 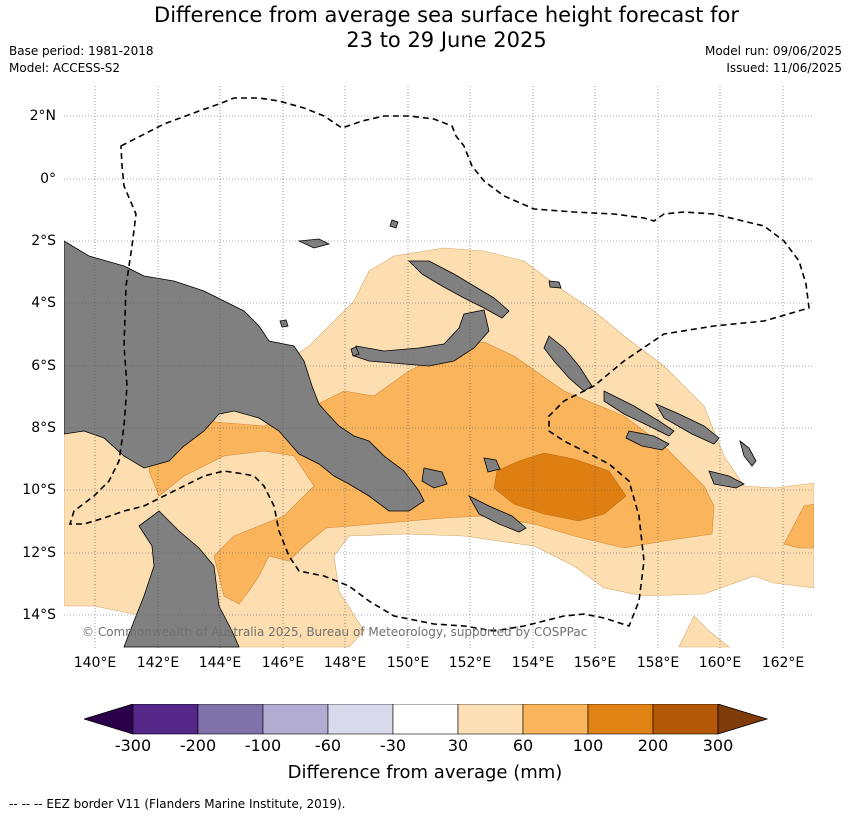 I want to click on lon-label-150e: 150°E, so click(x=408, y=663).